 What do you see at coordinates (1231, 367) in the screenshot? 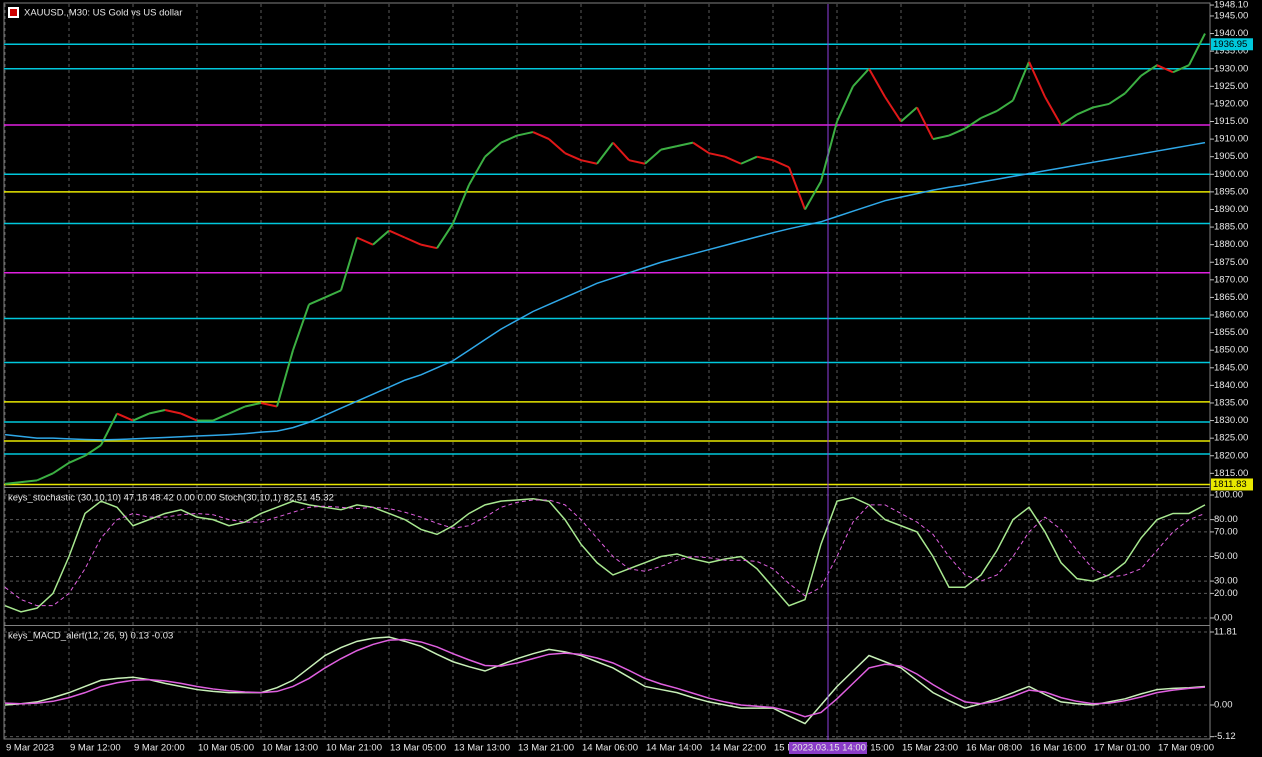
I see `y-tick-label: 1845.00` at bounding box center [1231, 367].